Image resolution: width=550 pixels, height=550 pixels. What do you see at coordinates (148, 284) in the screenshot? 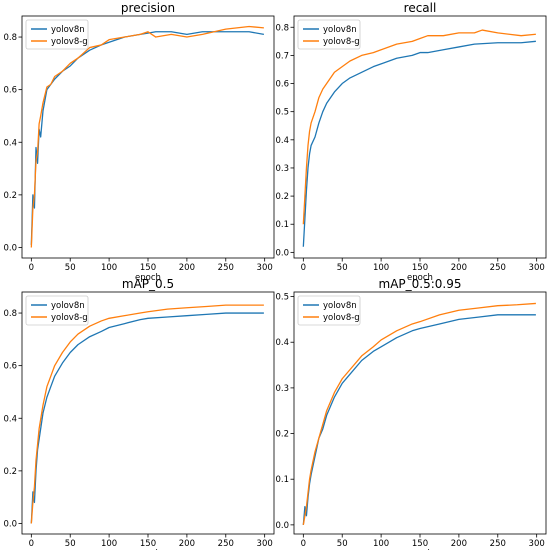
I see `plot-title: mAP_0.5` at bounding box center [148, 284].